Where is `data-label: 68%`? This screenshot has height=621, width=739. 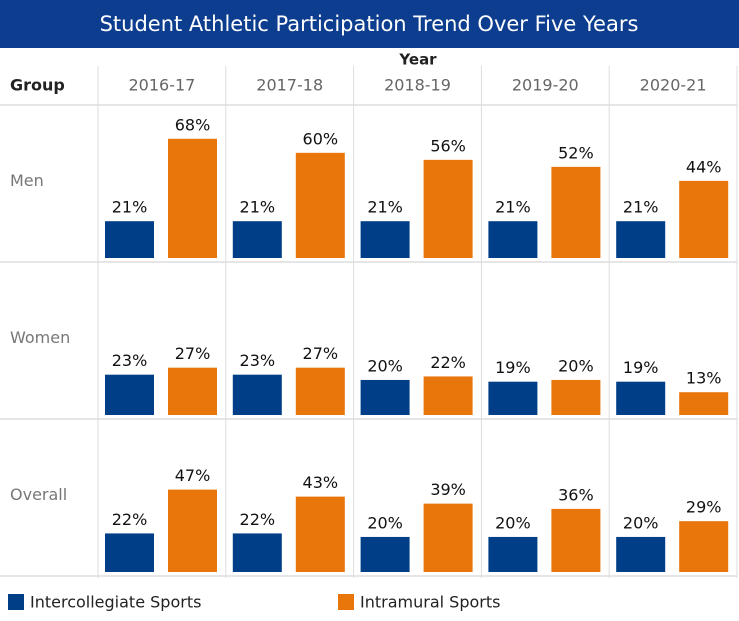 data-label: 68% is located at coordinates (193, 124).